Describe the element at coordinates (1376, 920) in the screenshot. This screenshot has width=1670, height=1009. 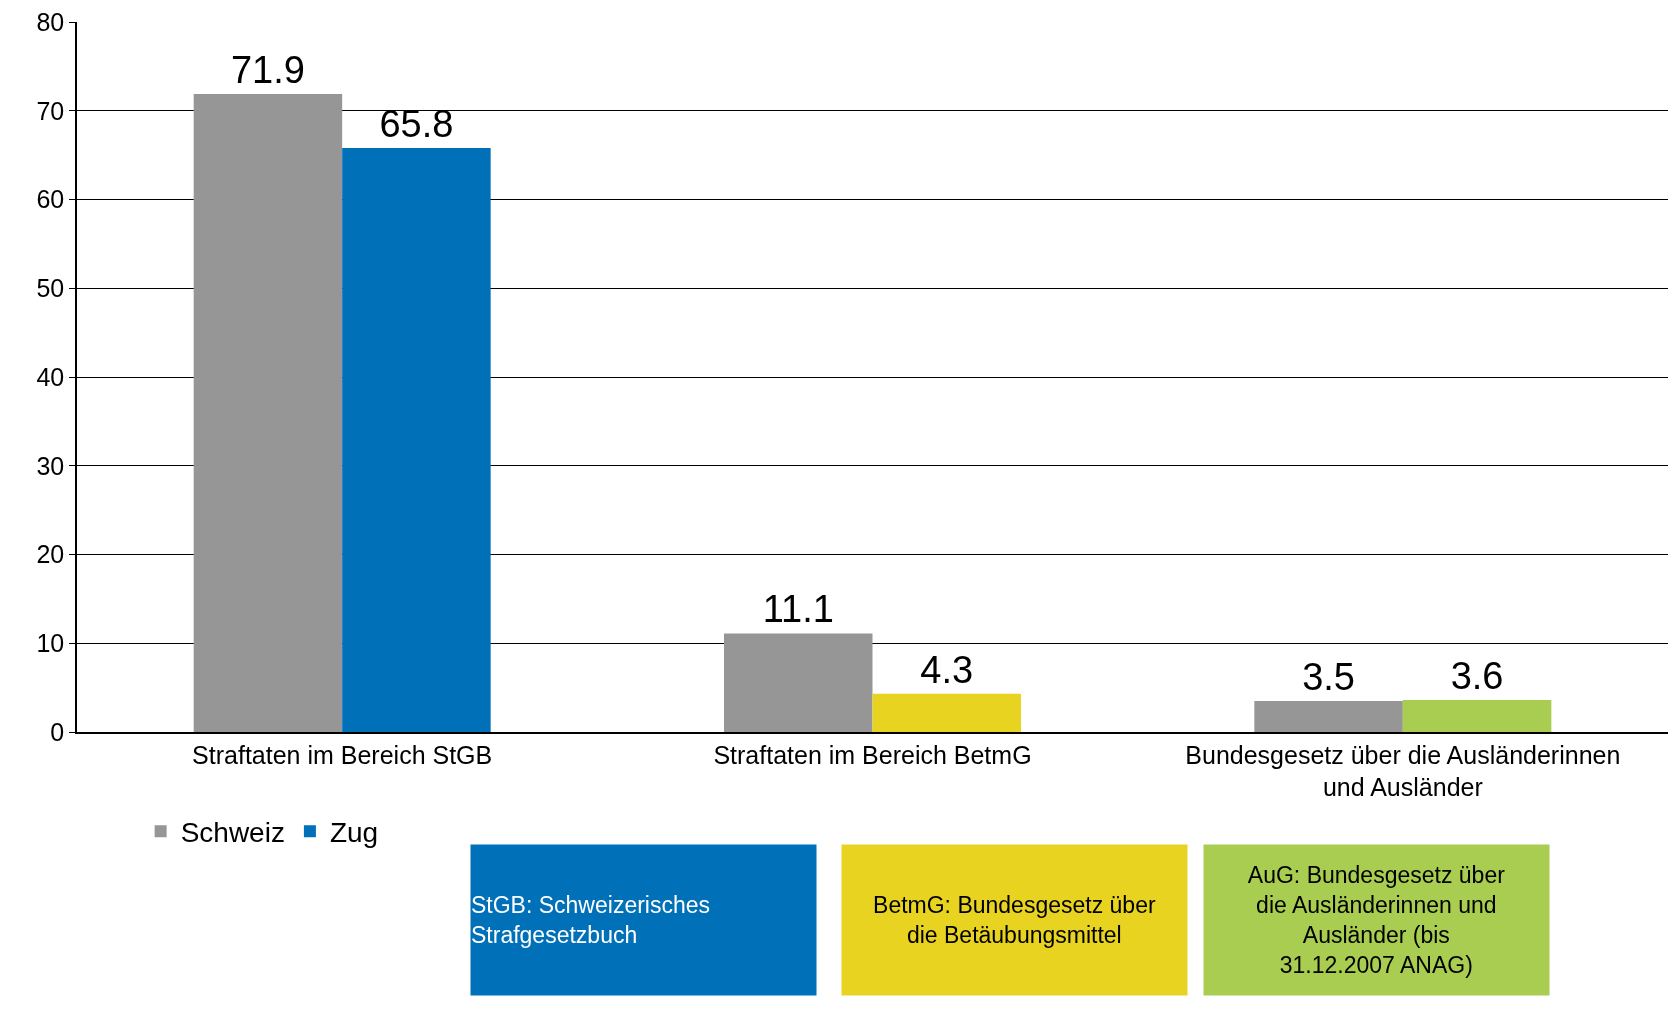
I see `text: AuG: Bundesgesetz über die Ausländerinnen und Ausländer (bis 31.12.2007 ANAG)` at that location.